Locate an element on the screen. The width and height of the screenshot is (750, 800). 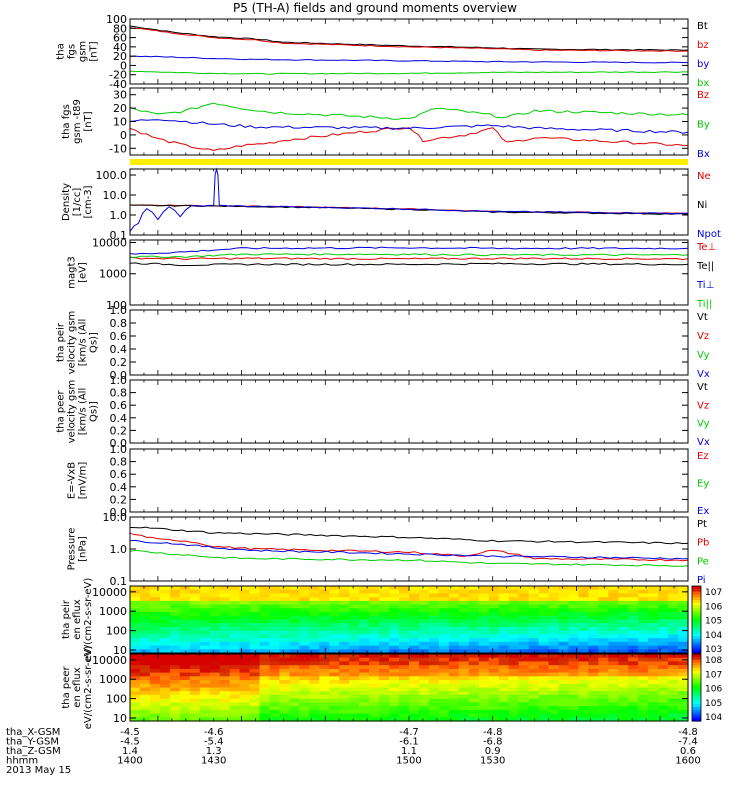
colorbar-cell is located at coordinates (696, 590).